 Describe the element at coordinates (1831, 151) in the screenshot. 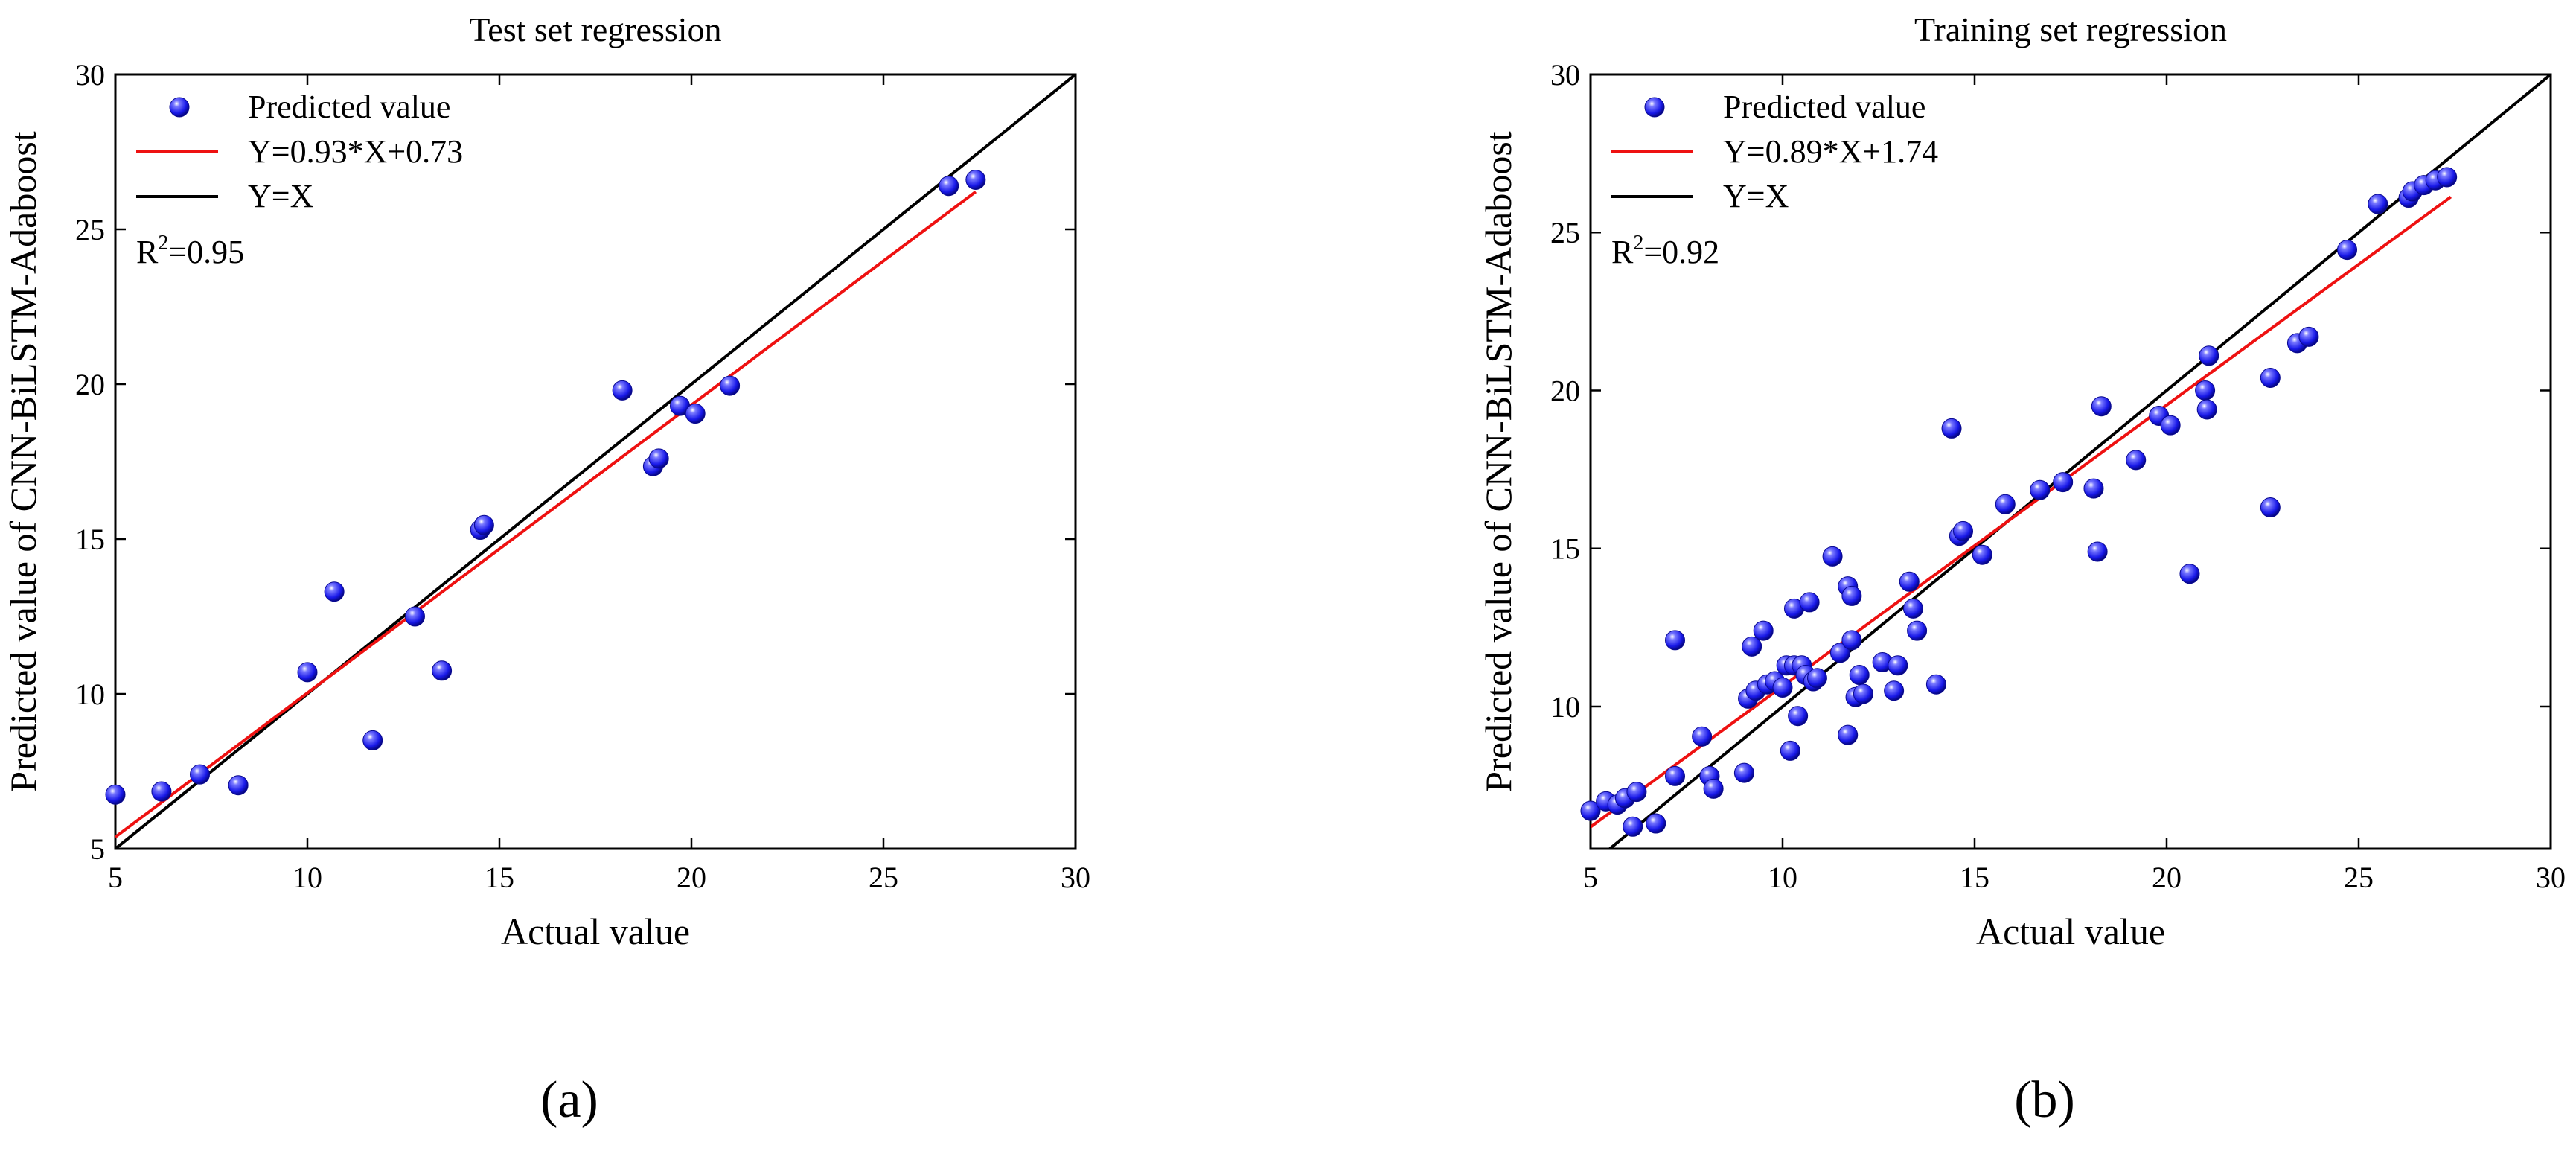

I see `legend-label-fit: Y=0.89*X+1.74` at that location.